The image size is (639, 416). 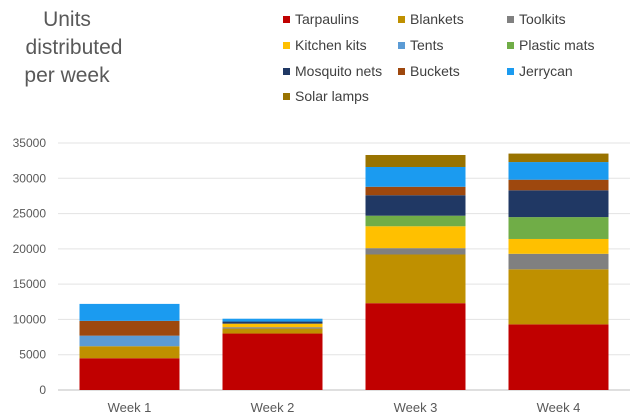 I want to click on legend-item: Tarpaulins, so click(x=321, y=19).